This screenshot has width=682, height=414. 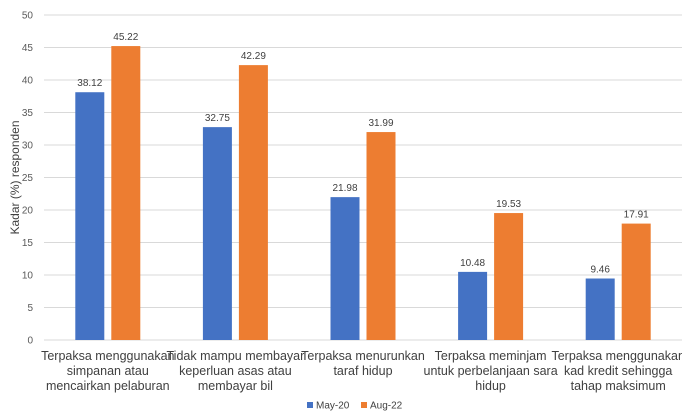 What do you see at coordinates (363, 363) in the screenshot?
I see `category-label: Terpaksa menurunkan taraf hidup` at bounding box center [363, 363].